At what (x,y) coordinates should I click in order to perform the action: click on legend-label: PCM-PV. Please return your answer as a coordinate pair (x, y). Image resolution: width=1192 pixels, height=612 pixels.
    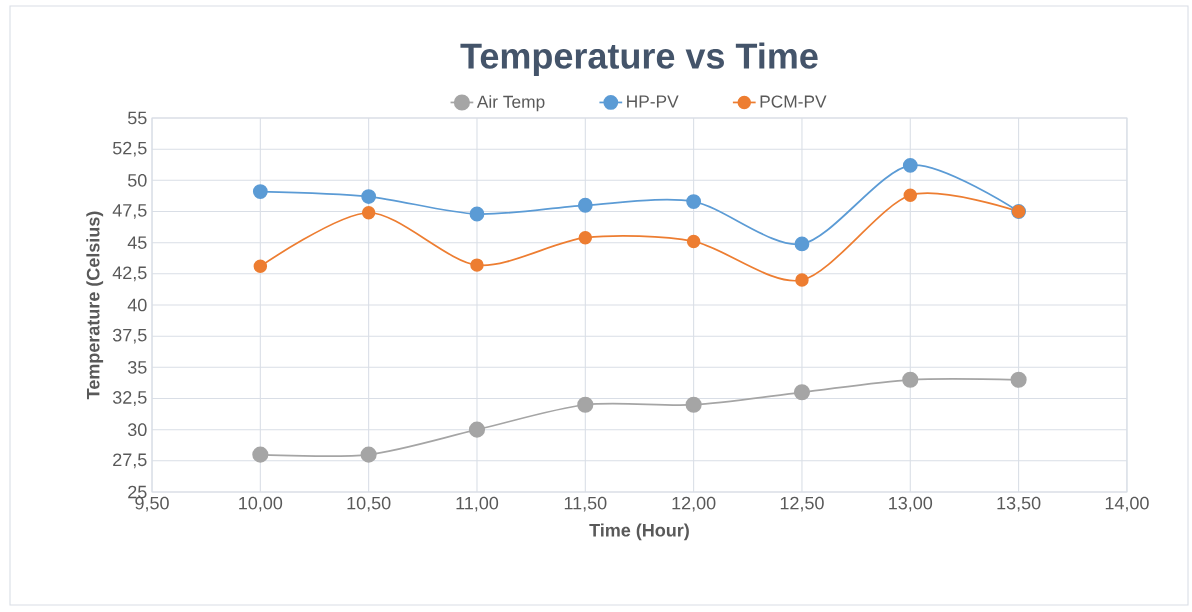
    Looking at the image, I should click on (793, 101).